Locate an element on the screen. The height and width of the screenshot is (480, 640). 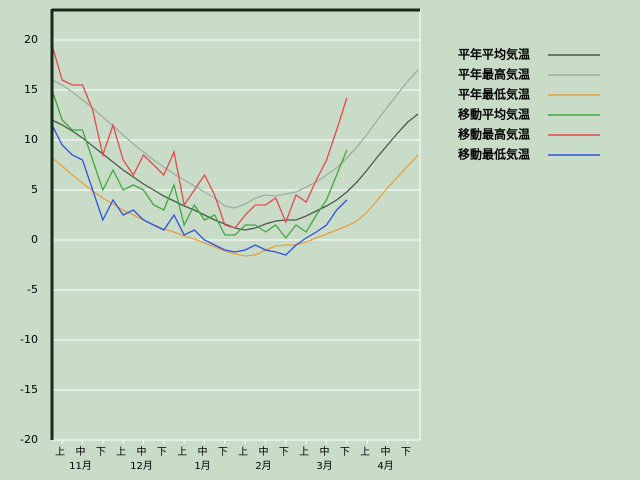
legend-label: 移動最低気温 is located at coordinates (494, 154).